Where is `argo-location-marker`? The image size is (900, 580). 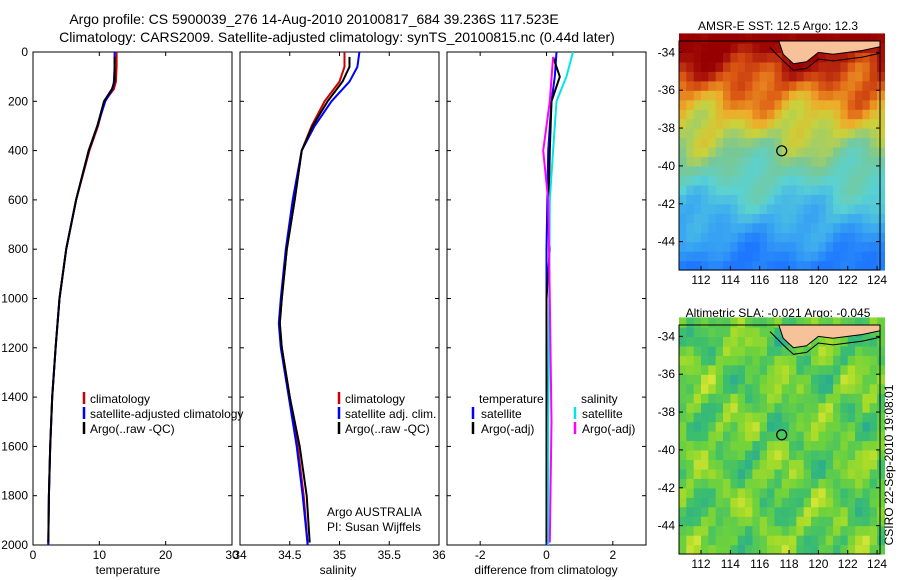 argo-location-marker is located at coordinates (782, 435).